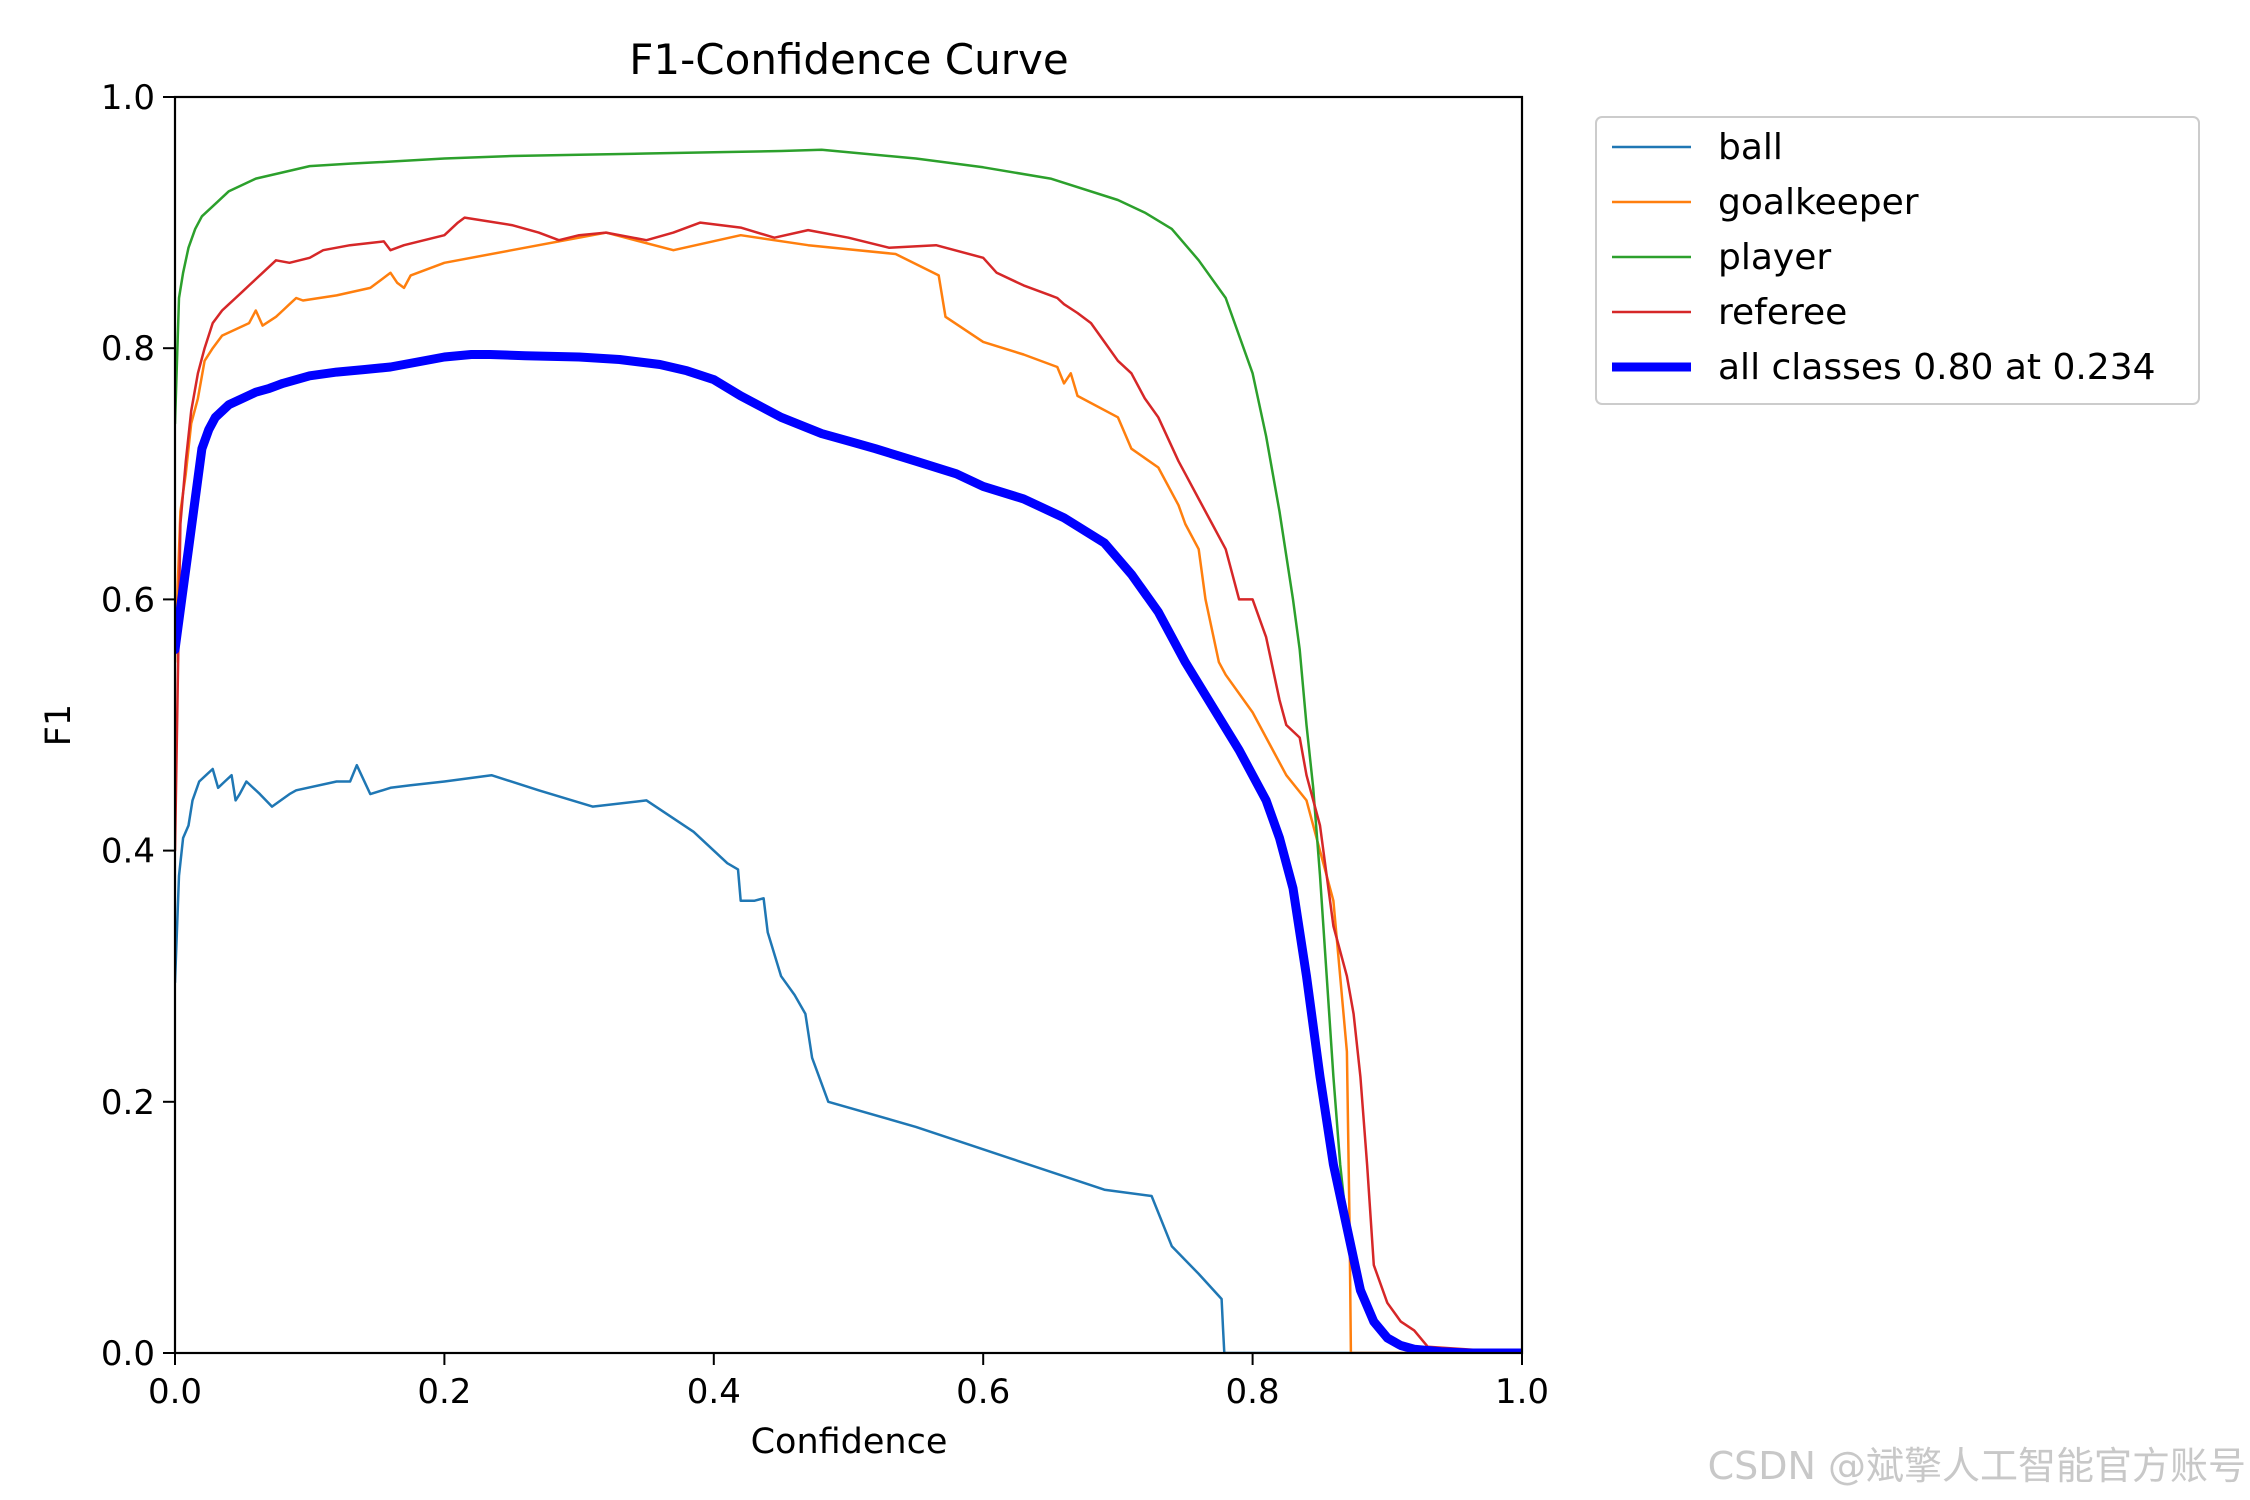  I want to click on legend-entry-label: player, so click(1774, 257).